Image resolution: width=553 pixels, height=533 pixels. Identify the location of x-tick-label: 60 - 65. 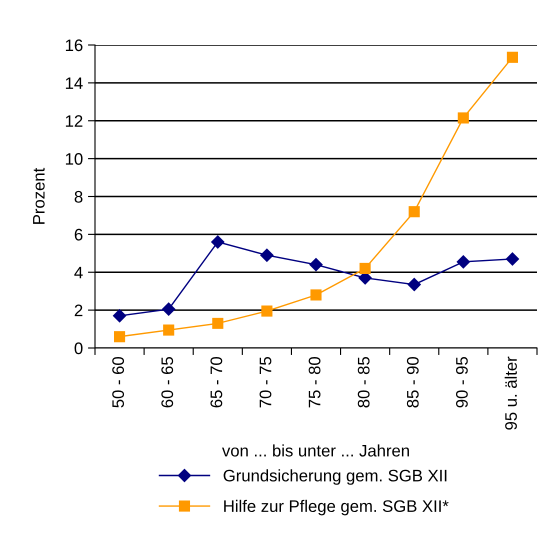
(167, 382).